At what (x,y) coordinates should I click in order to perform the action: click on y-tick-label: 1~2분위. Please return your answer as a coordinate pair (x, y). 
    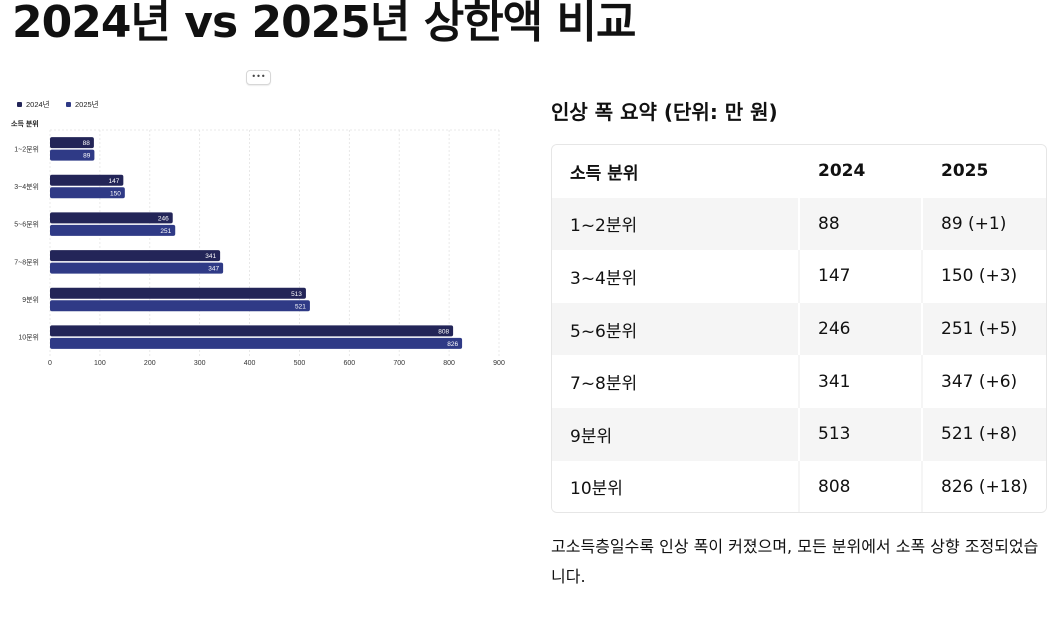
    Looking at the image, I should click on (26, 149).